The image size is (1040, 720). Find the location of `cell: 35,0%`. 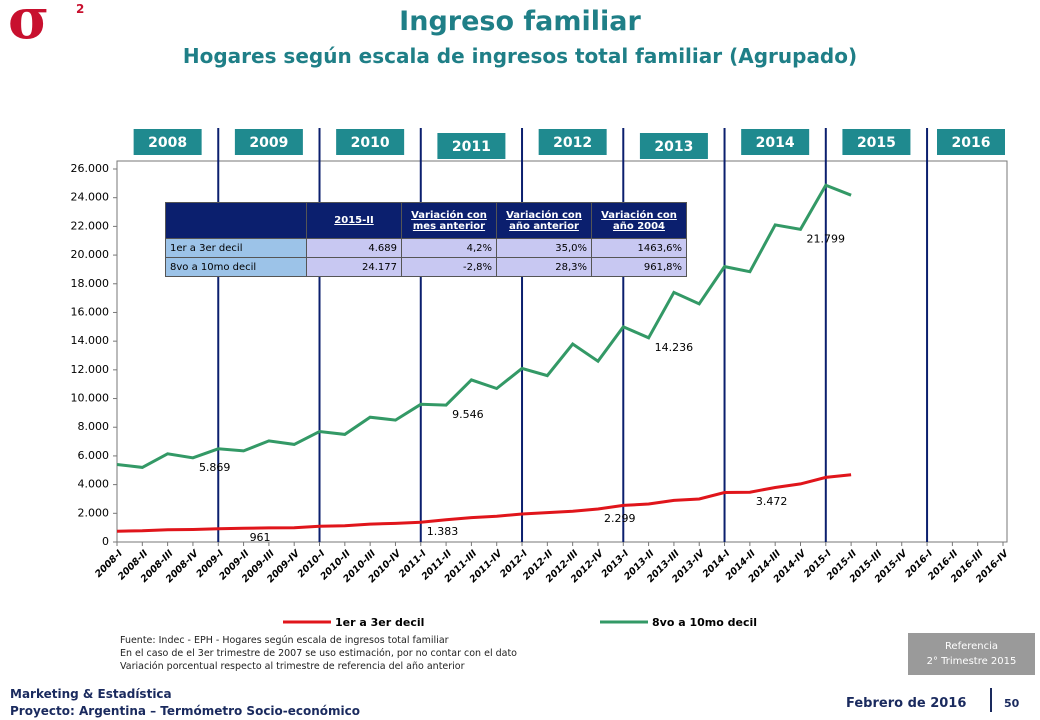

cell: 35,0% is located at coordinates (544, 248).